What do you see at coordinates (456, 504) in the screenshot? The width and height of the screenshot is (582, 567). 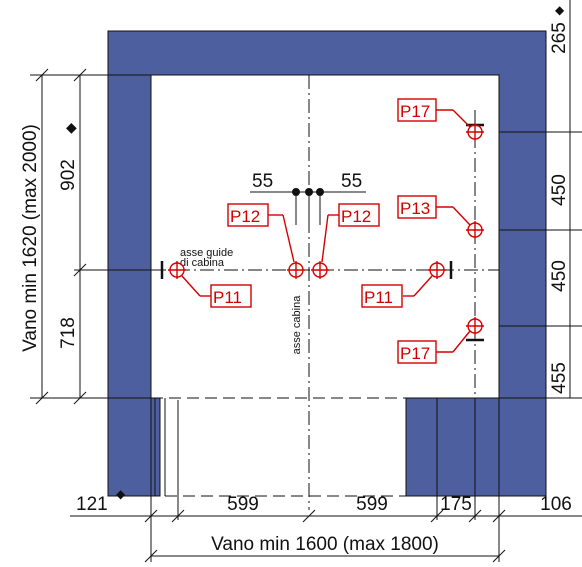 I see `dim-175: 175` at bounding box center [456, 504].